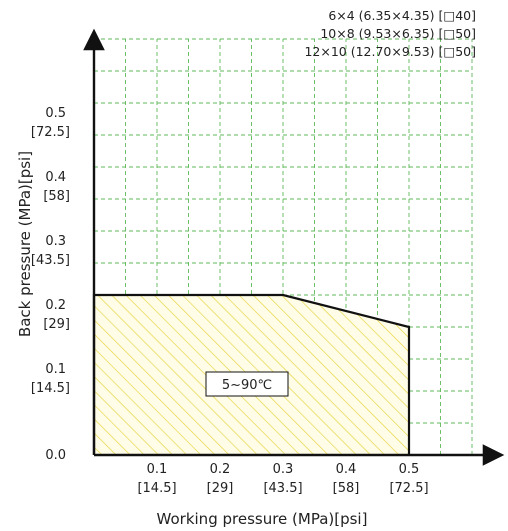 The width and height of the screenshot is (508, 531). I want to click on y-tick-label: 0.2, so click(55, 305).